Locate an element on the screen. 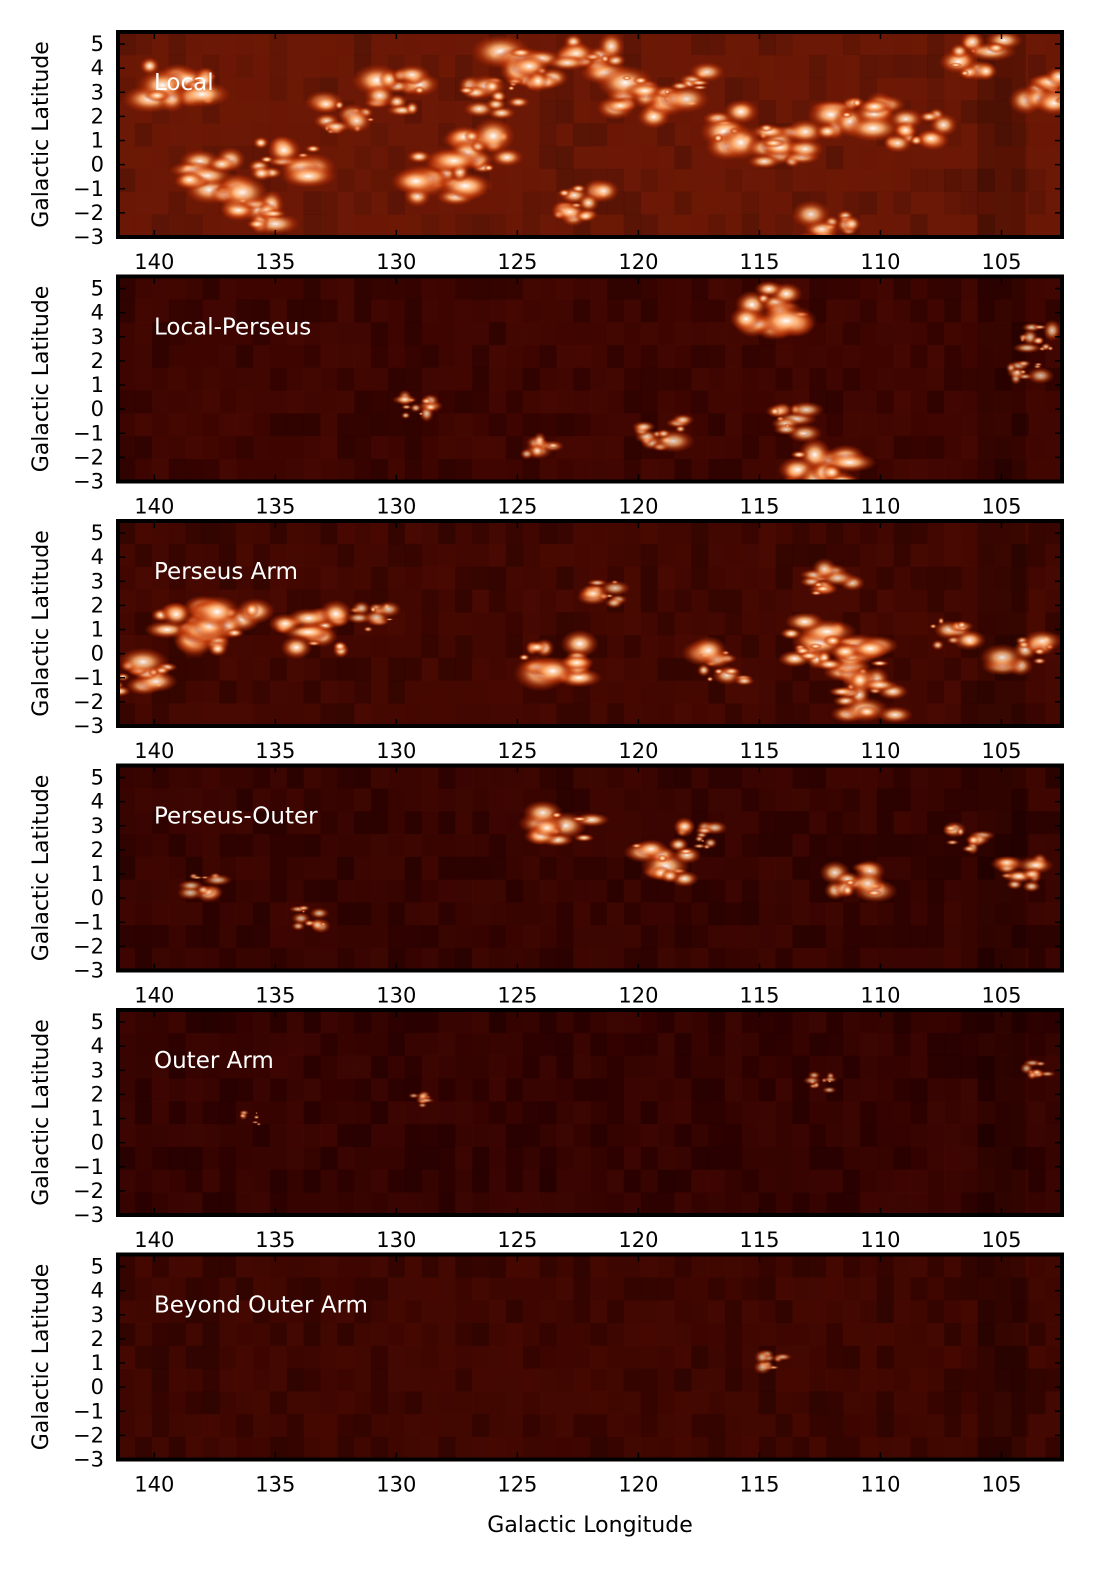 The height and width of the screenshot is (1583, 1101). y-tick-label: 2 is located at coordinates (97, 850).